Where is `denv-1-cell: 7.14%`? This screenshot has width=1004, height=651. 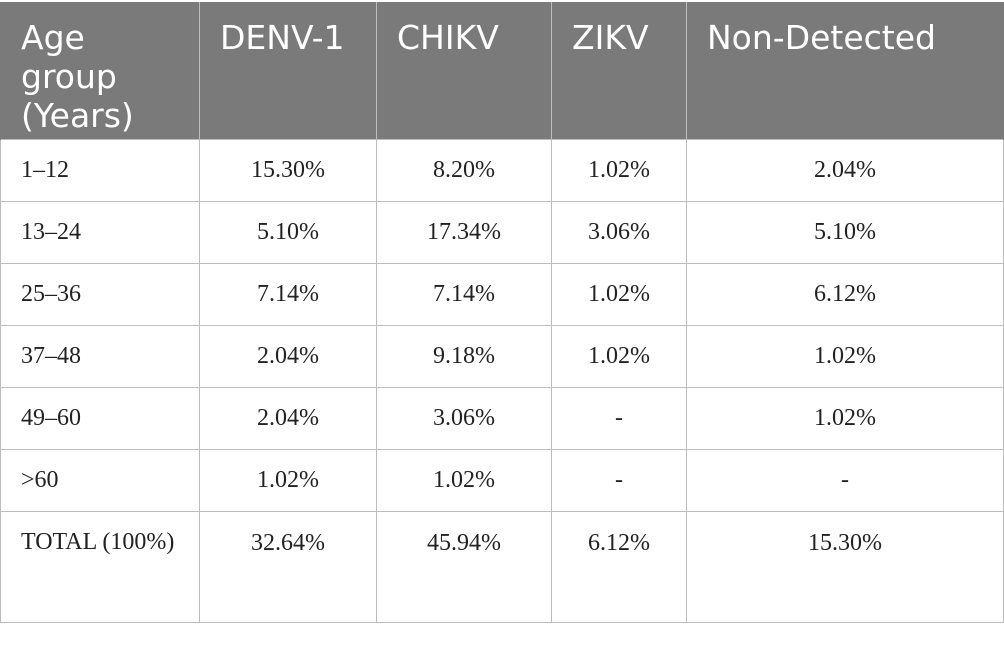 denv-1-cell: 7.14% is located at coordinates (288, 294).